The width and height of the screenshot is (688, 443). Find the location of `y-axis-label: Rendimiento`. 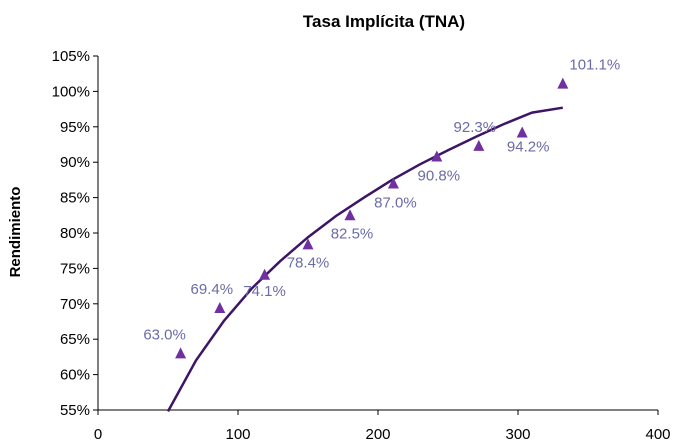

y-axis-label: Rendimiento is located at coordinates (15, 232).